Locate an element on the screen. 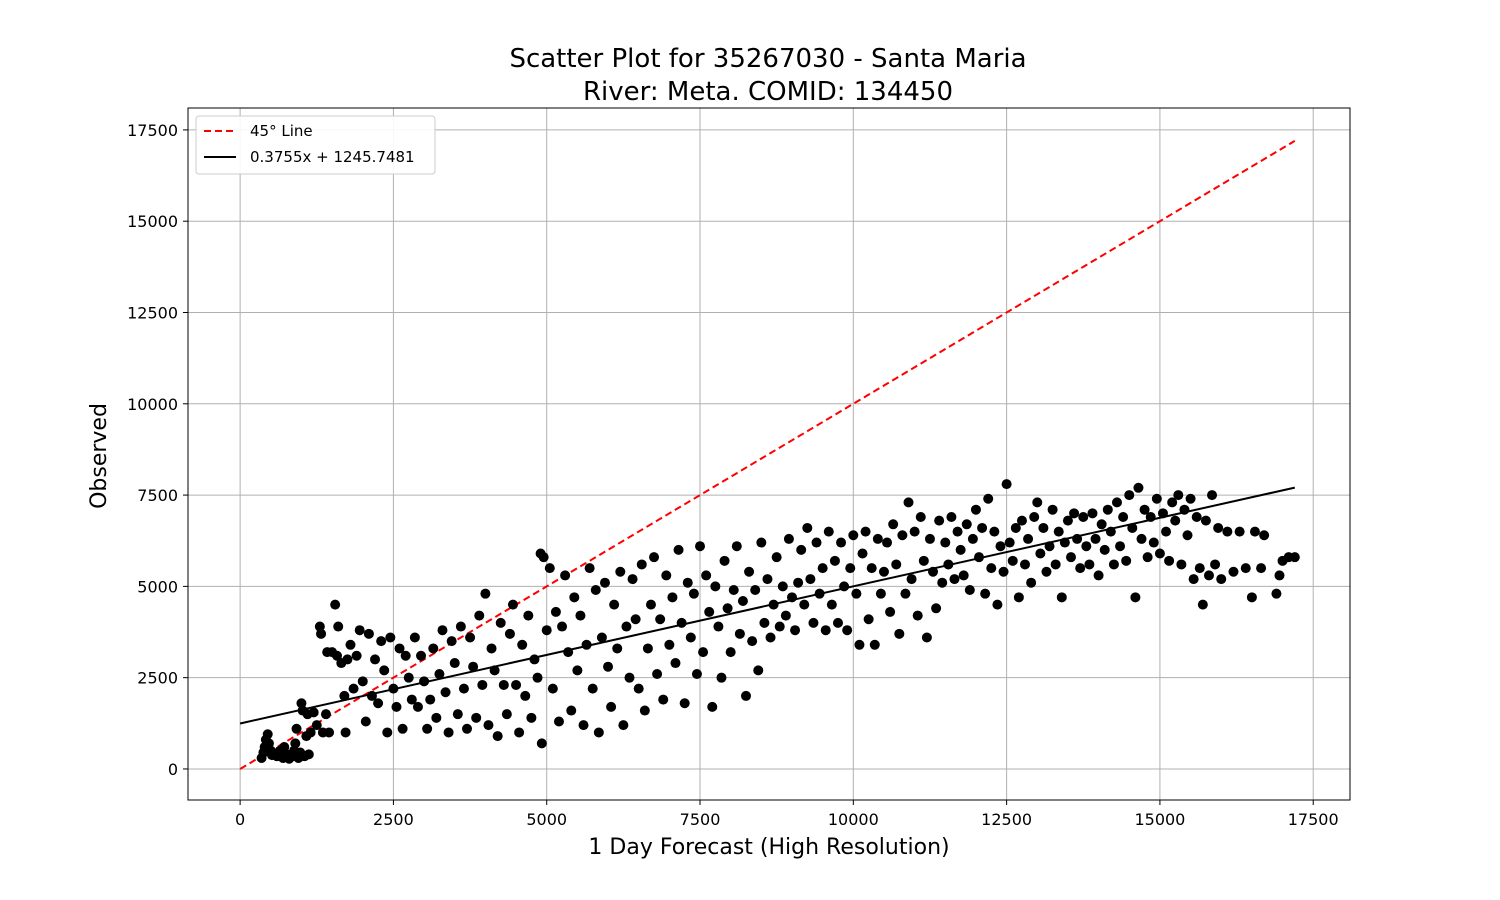 The height and width of the screenshot is (900, 1500). x-tick-label: 5000 is located at coordinates (546, 819).